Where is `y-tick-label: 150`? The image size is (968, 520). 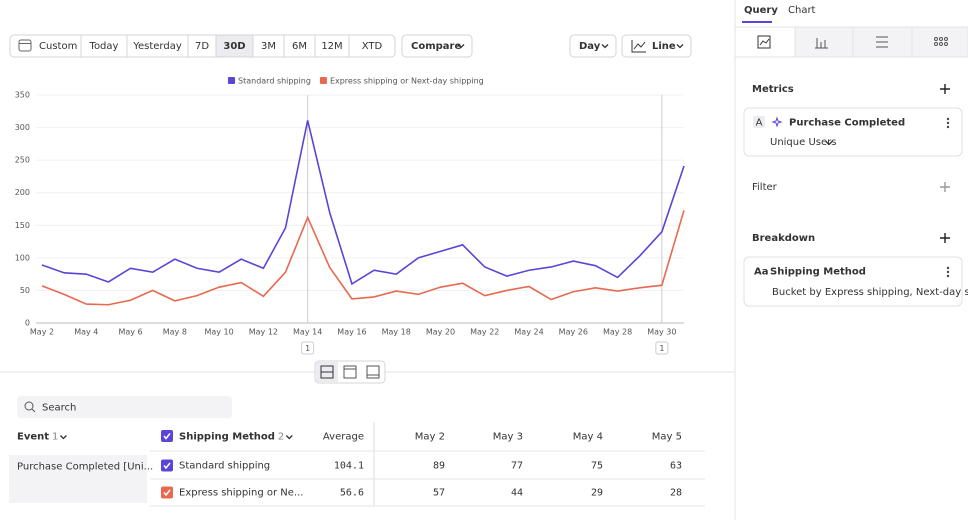 y-tick-label: 150 is located at coordinates (22, 225).